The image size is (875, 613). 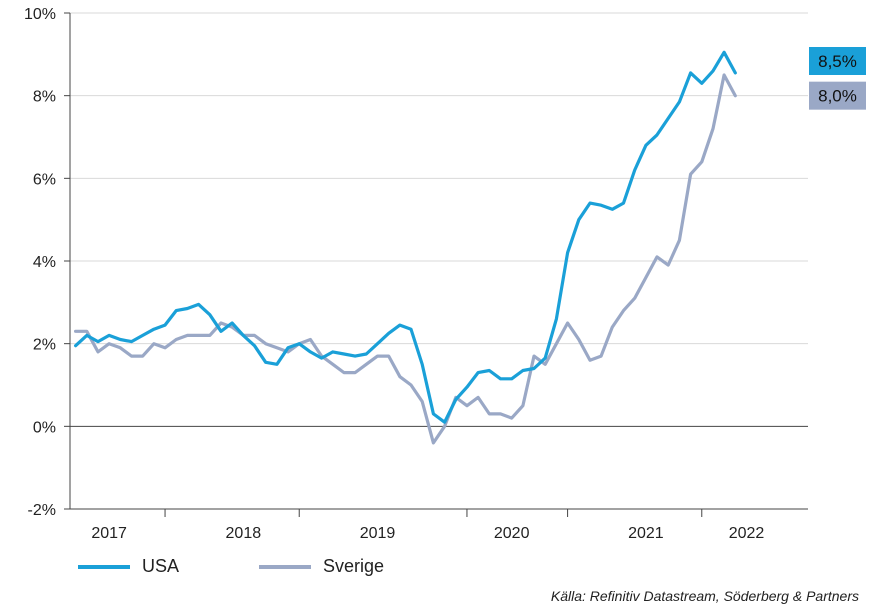 What do you see at coordinates (40, 14) in the screenshot?
I see `y-tick-label: 10%` at bounding box center [40, 14].